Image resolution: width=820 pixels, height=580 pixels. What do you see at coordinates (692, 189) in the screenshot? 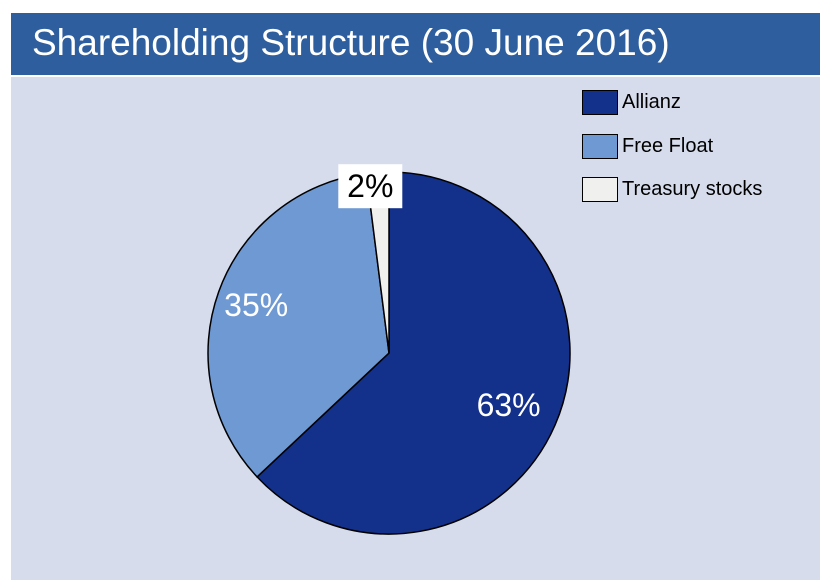
I see `legend-label-treasury-stocks: Treasury stocks` at bounding box center [692, 189].